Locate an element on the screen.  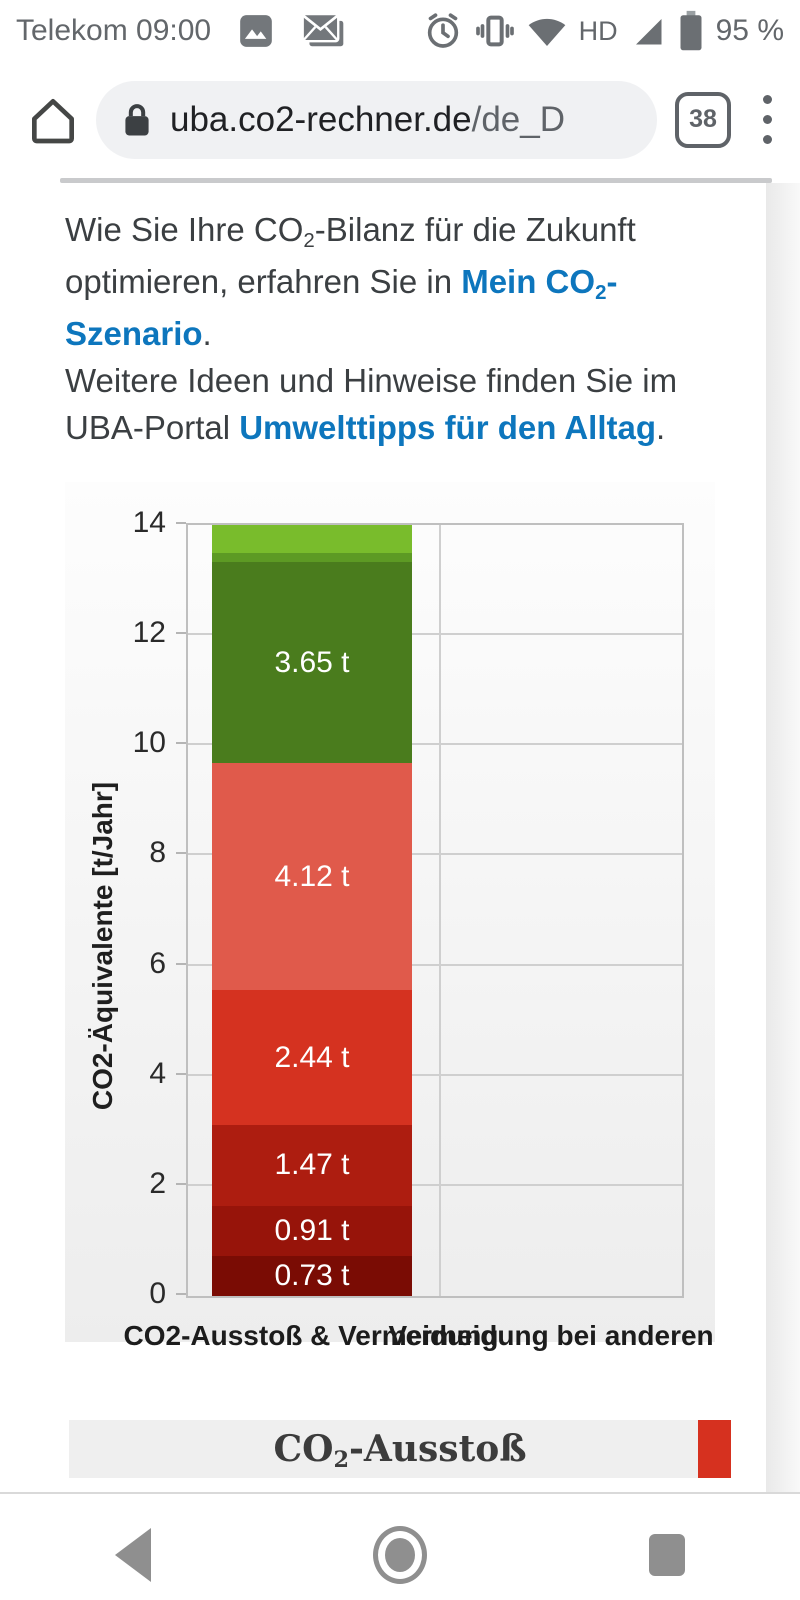
home-circle-icon is located at coordinates (400, 1555).